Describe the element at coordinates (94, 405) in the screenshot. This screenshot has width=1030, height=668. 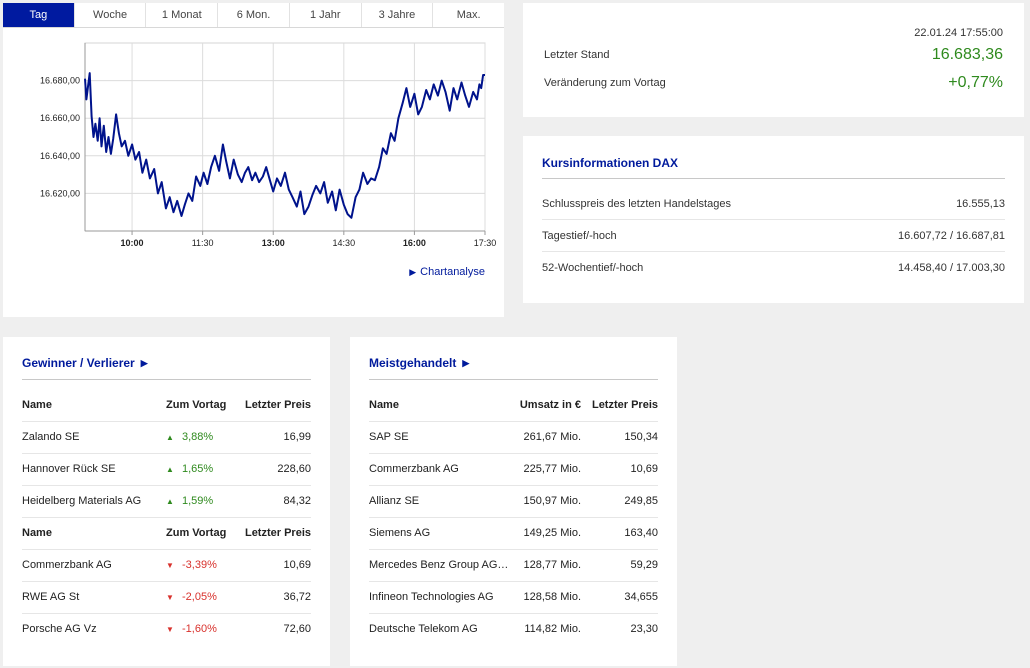
I see `col-header-name: Name` at that location.